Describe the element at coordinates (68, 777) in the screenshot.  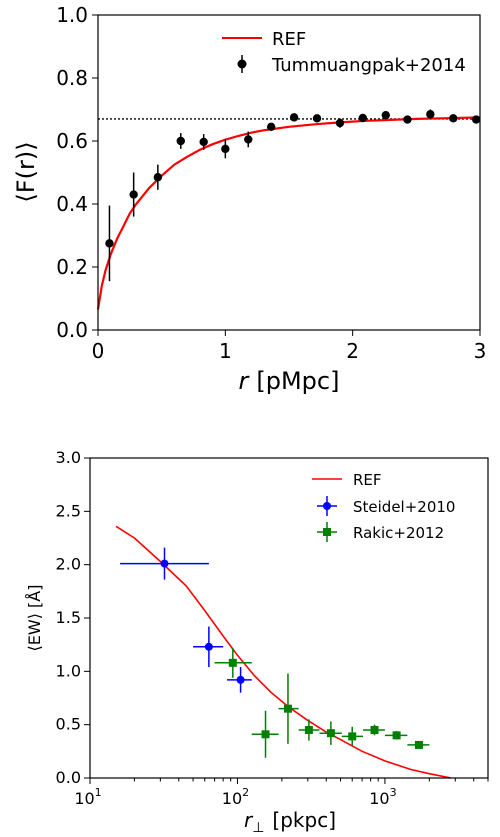
I see `y-tick-label-bottom-0: 0.0` at that location.